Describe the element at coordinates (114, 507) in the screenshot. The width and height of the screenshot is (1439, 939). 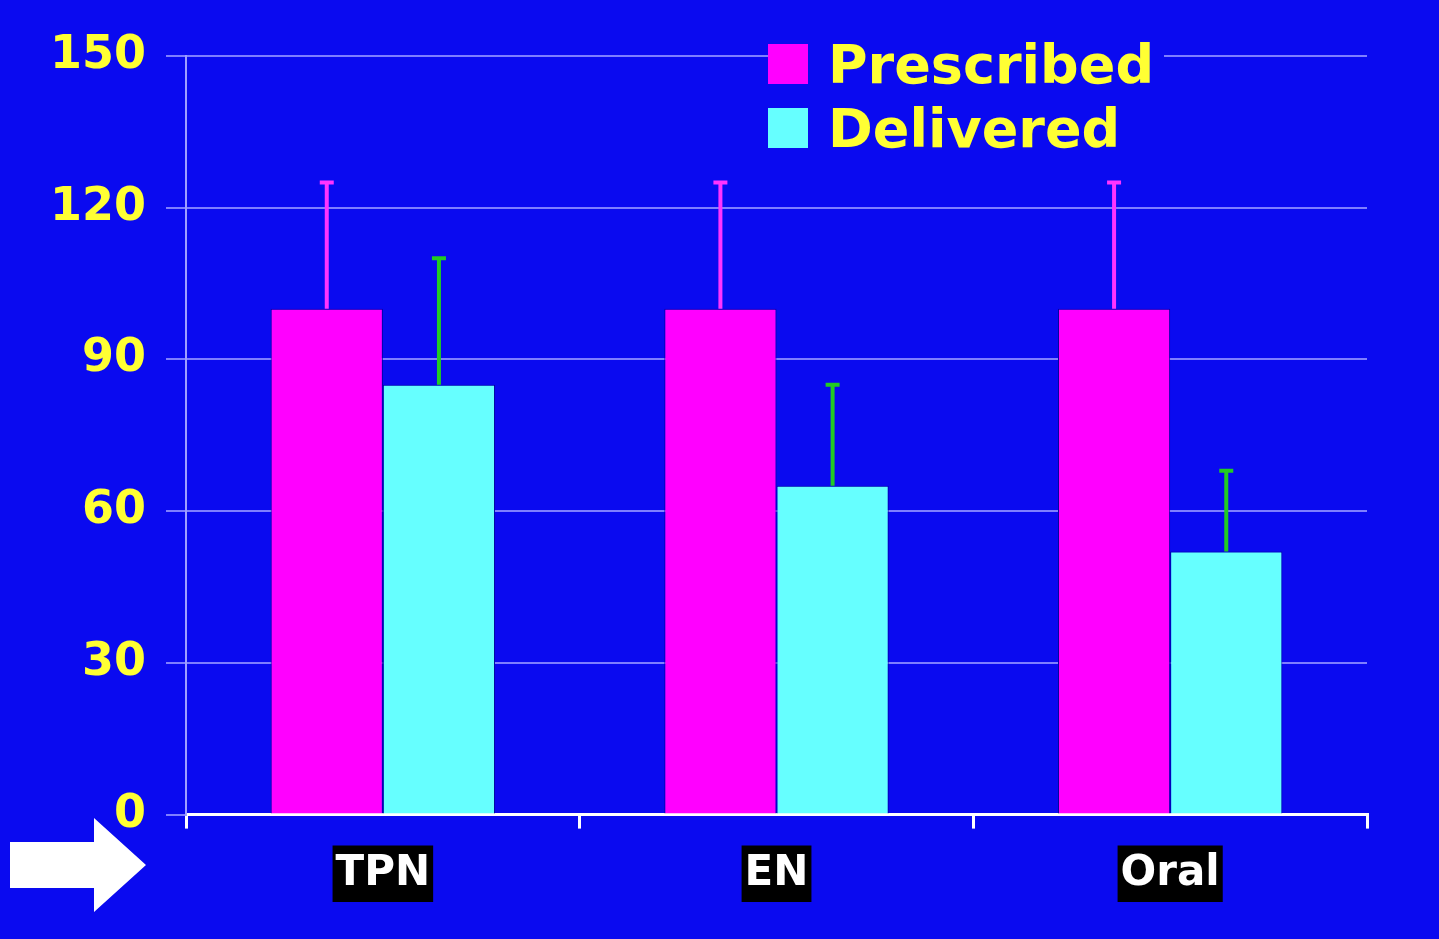
I see `y-tick-label: 60` at that location.